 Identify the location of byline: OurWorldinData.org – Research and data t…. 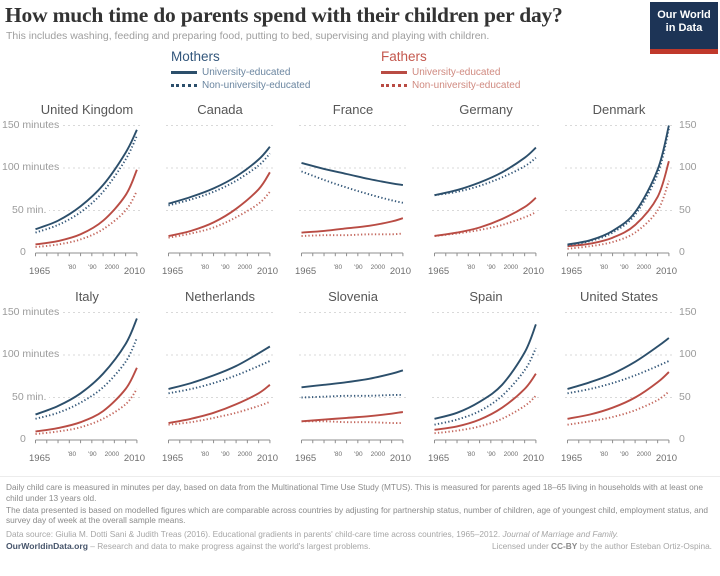
(359, 546).